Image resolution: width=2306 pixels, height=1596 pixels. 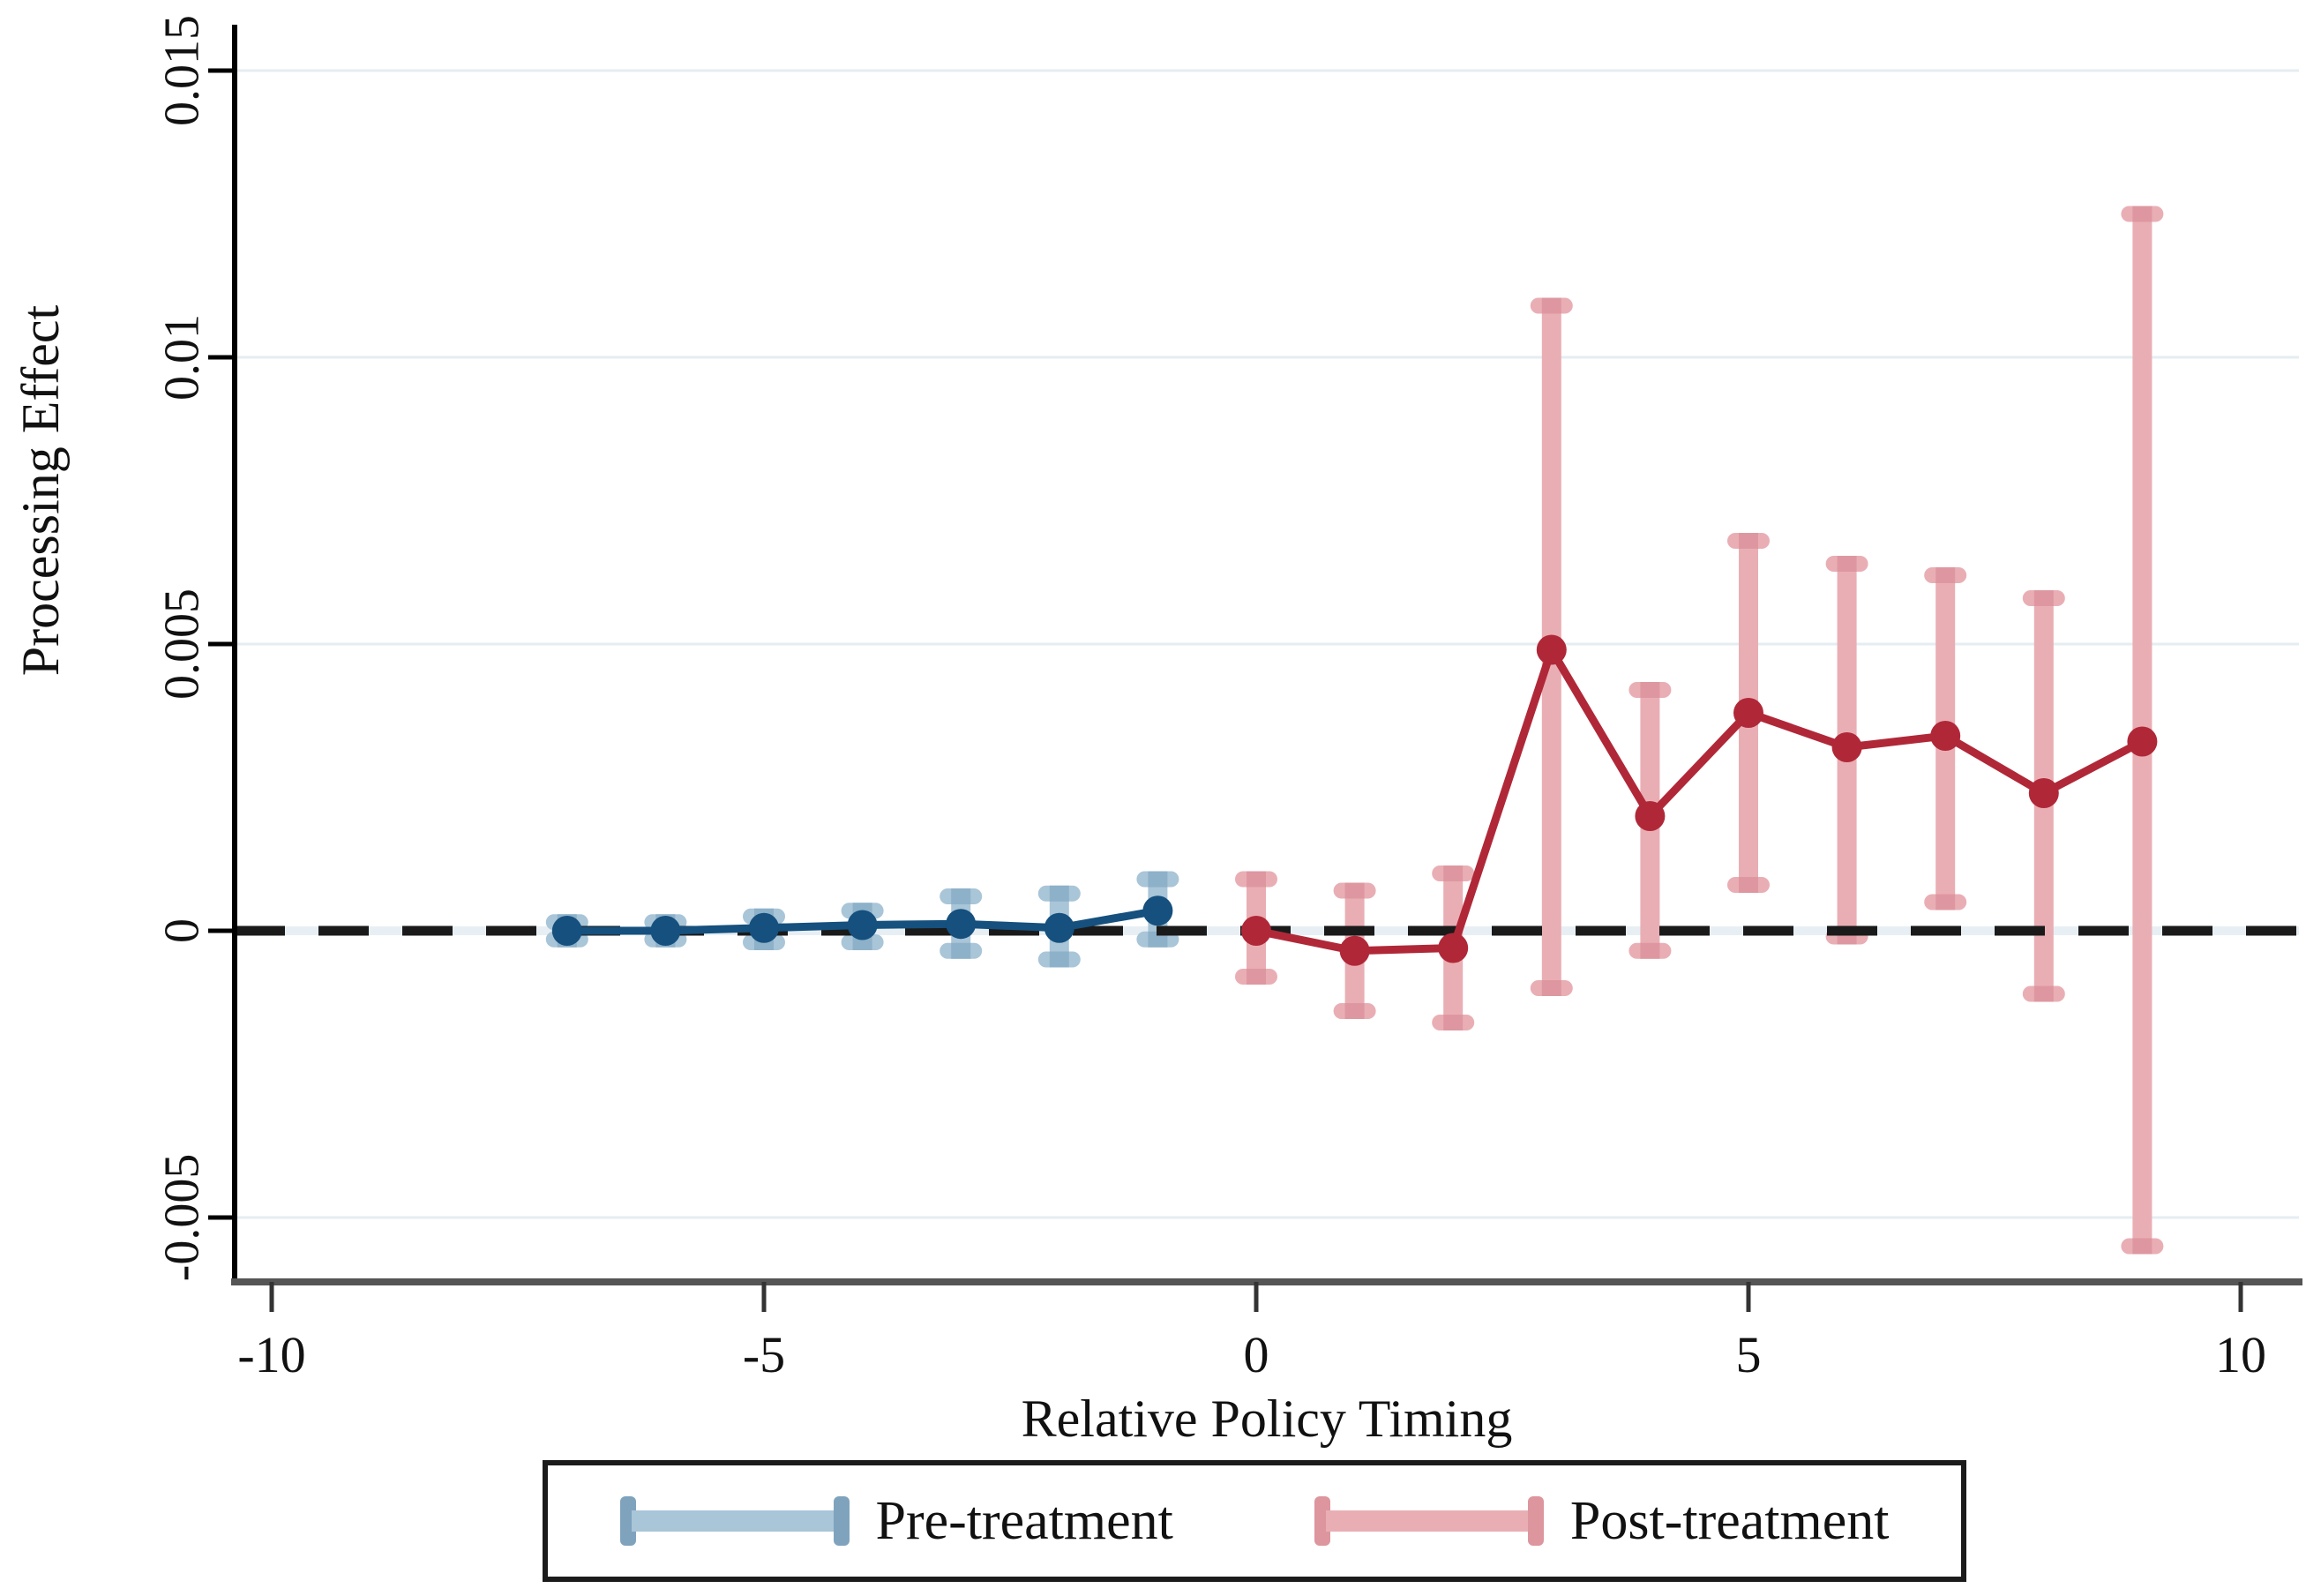 What do you see at coordinates (271, 1354) in the screenshot?
I see `x-tick-label: -10` at bounding box center [271, 1354].